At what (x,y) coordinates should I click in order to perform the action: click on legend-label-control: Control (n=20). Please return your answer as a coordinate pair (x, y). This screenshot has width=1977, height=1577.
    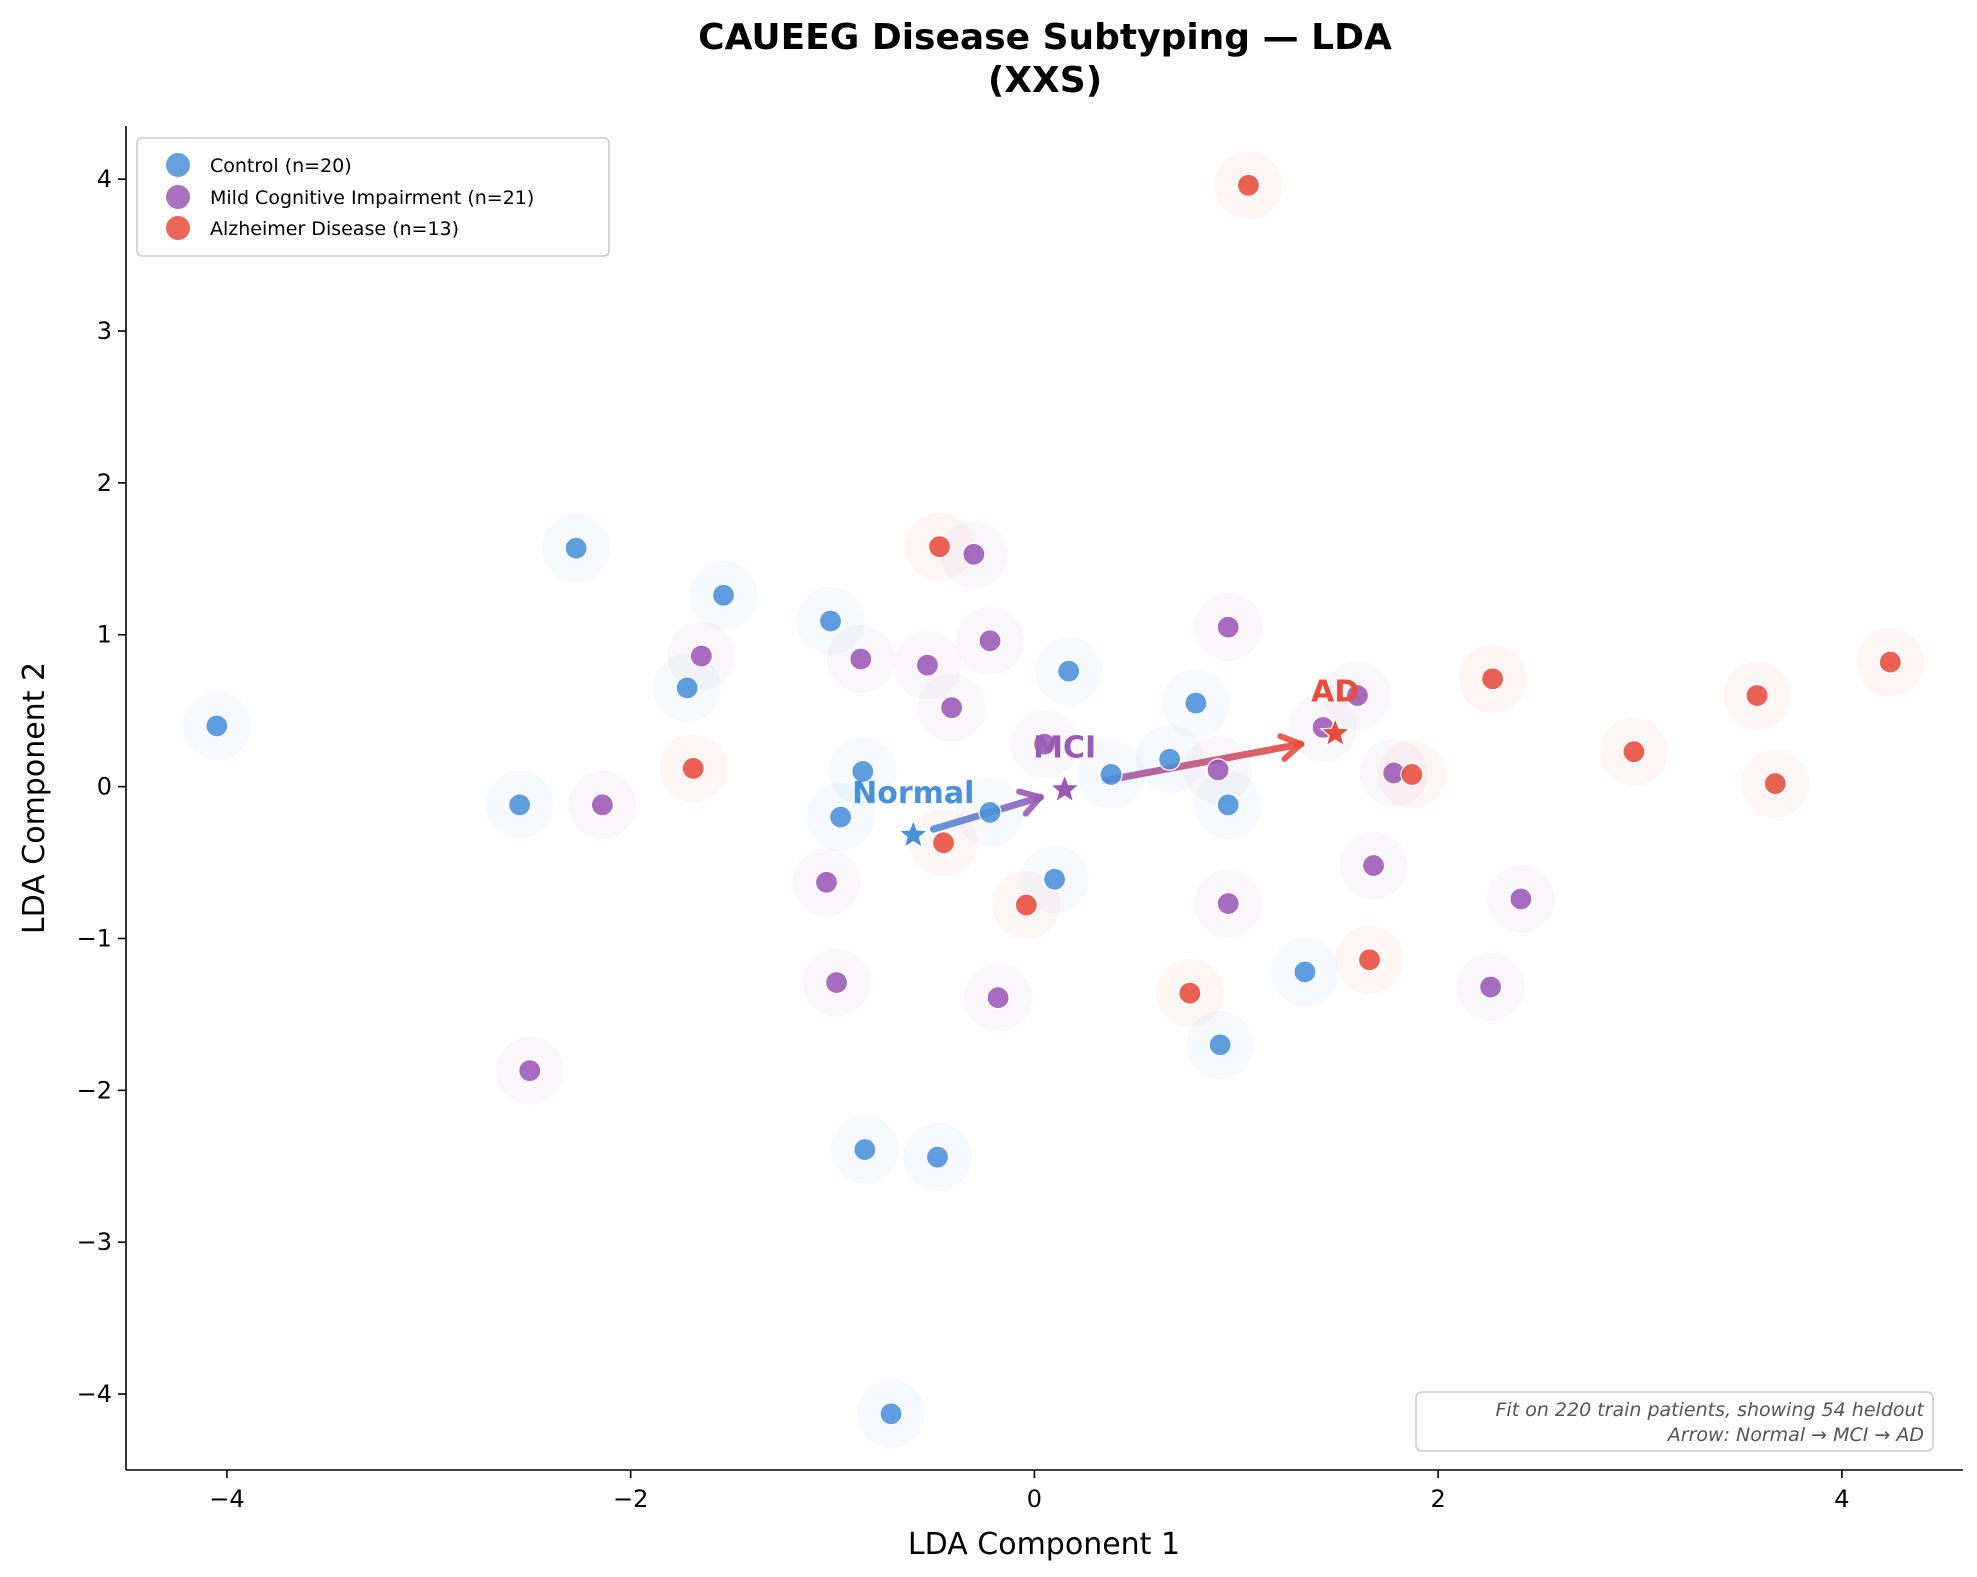
    Looking at the image, I should click on (281, 166).